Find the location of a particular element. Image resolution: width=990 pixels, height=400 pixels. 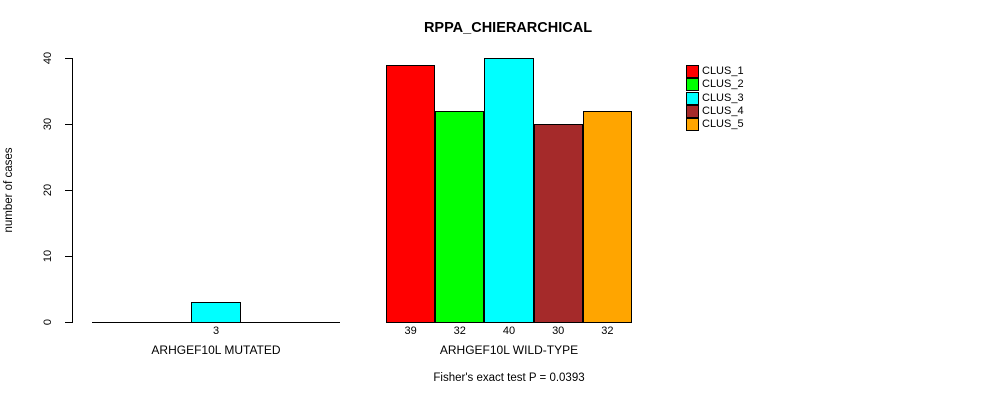

y-tick-label: 30 is located at coordinates (48, 124).